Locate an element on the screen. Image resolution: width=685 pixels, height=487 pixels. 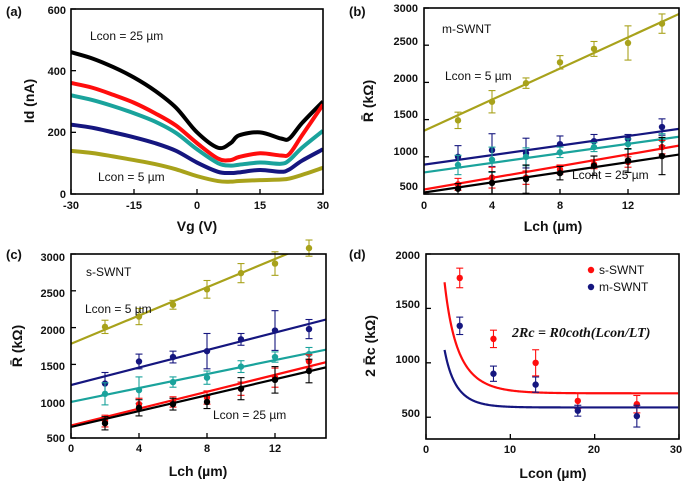
panel-c-y-tick: 1500 is located at coordinates (53, 367).